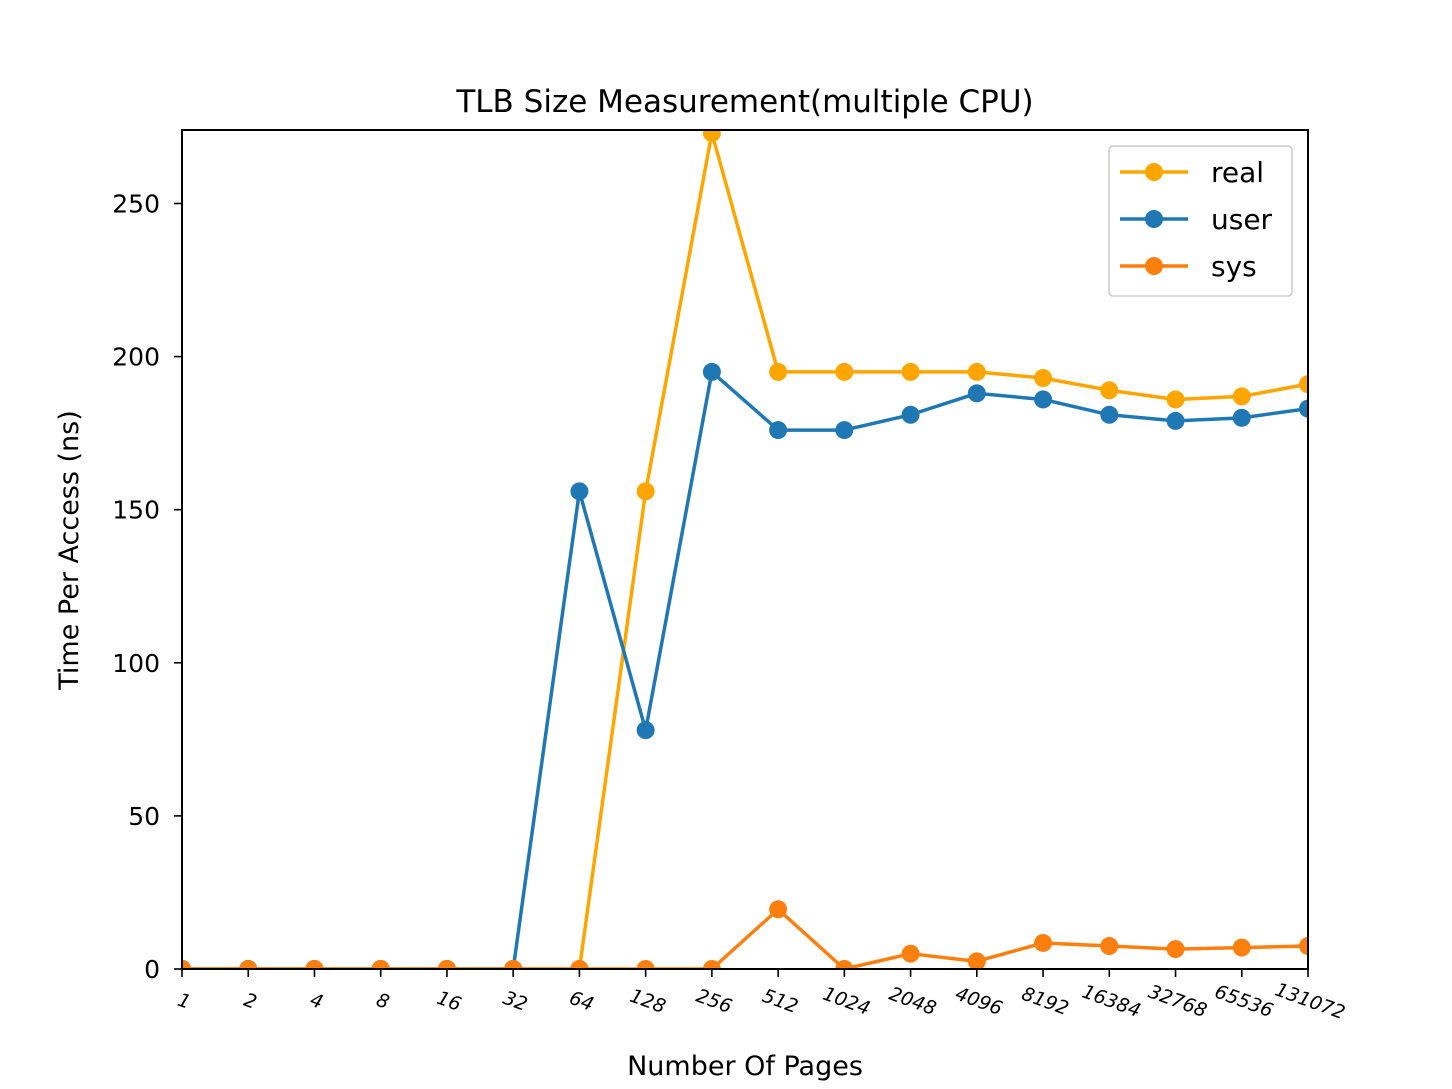  I want to click on y-axis: 0 50 100 150 200 250, so click(147, 586).